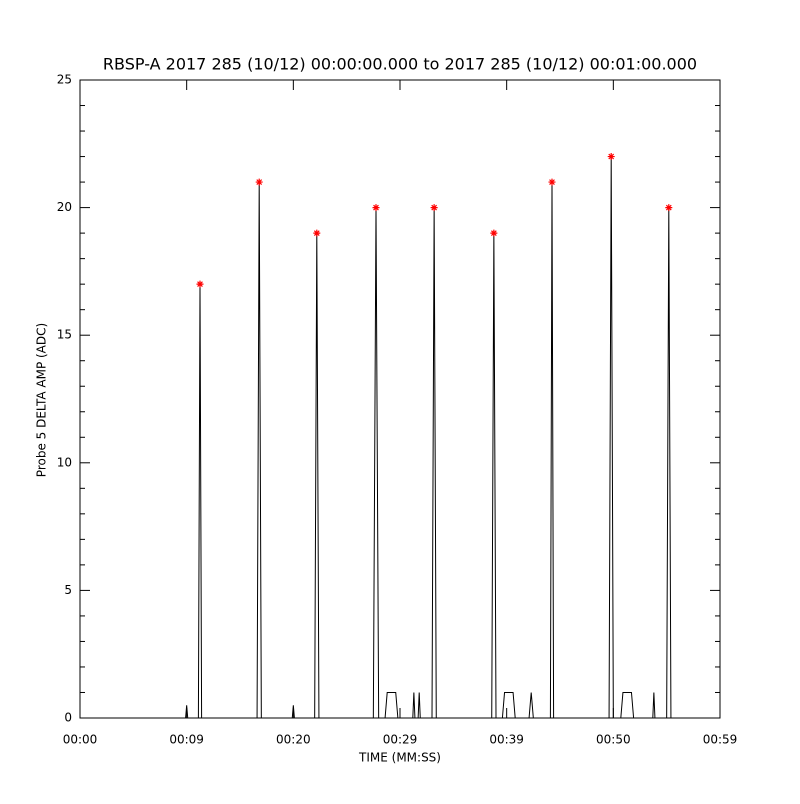  What do you see at coordinates (68, 718) in the screenshot?
I see `y-tick-label: 0` at bounding box center [68, 718].